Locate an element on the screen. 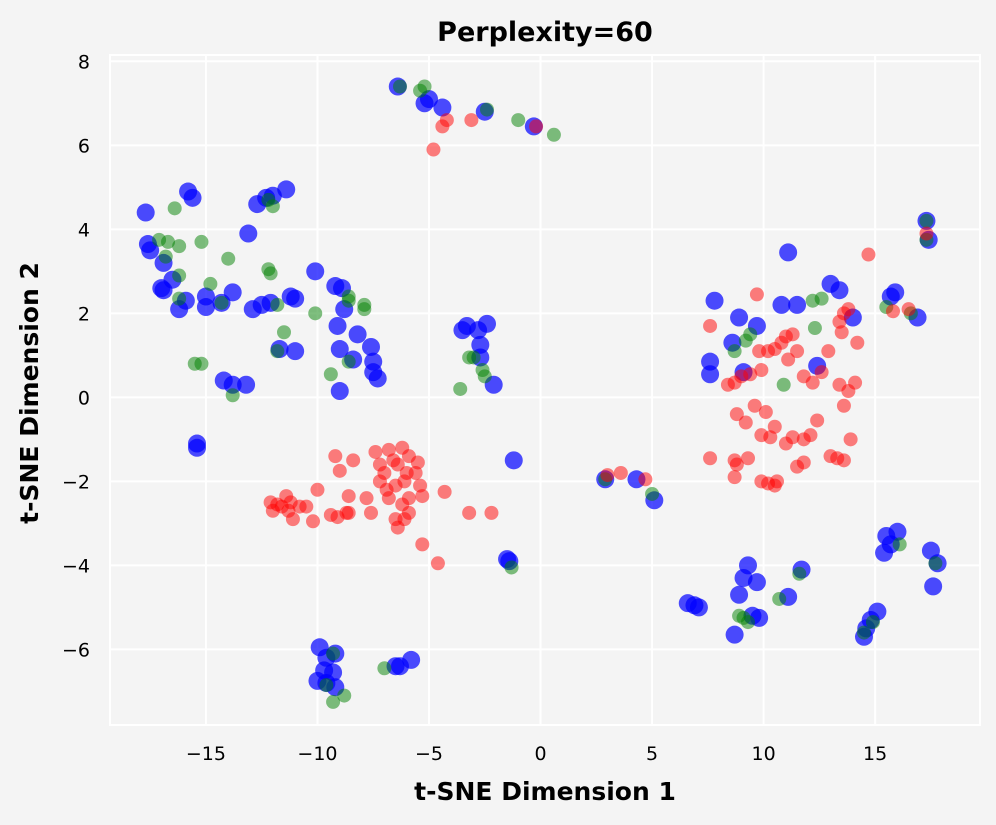 This screenshot has height=825, width=996. x-tick-label: 5 is located at coordinates (652, 754).